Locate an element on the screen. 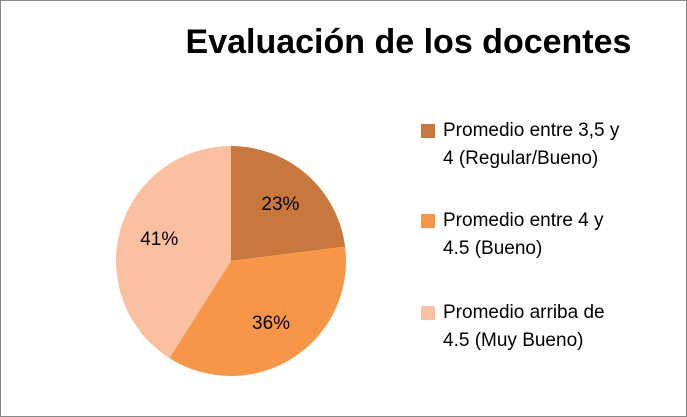  legend-label: Promedio entre 4 y 4.5 (Bueno) is located at coordinates (523, 234).